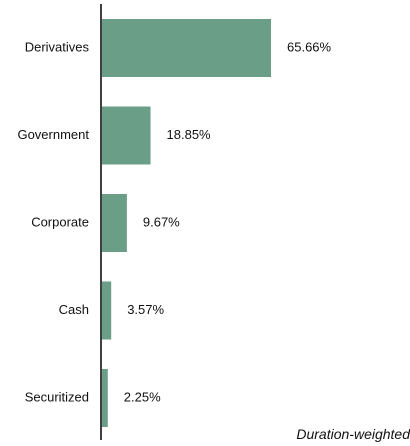 The height and width of the screenshot is (446, 410). I want to click on category-label-derivatives: Derivatives, so click(57, 46).